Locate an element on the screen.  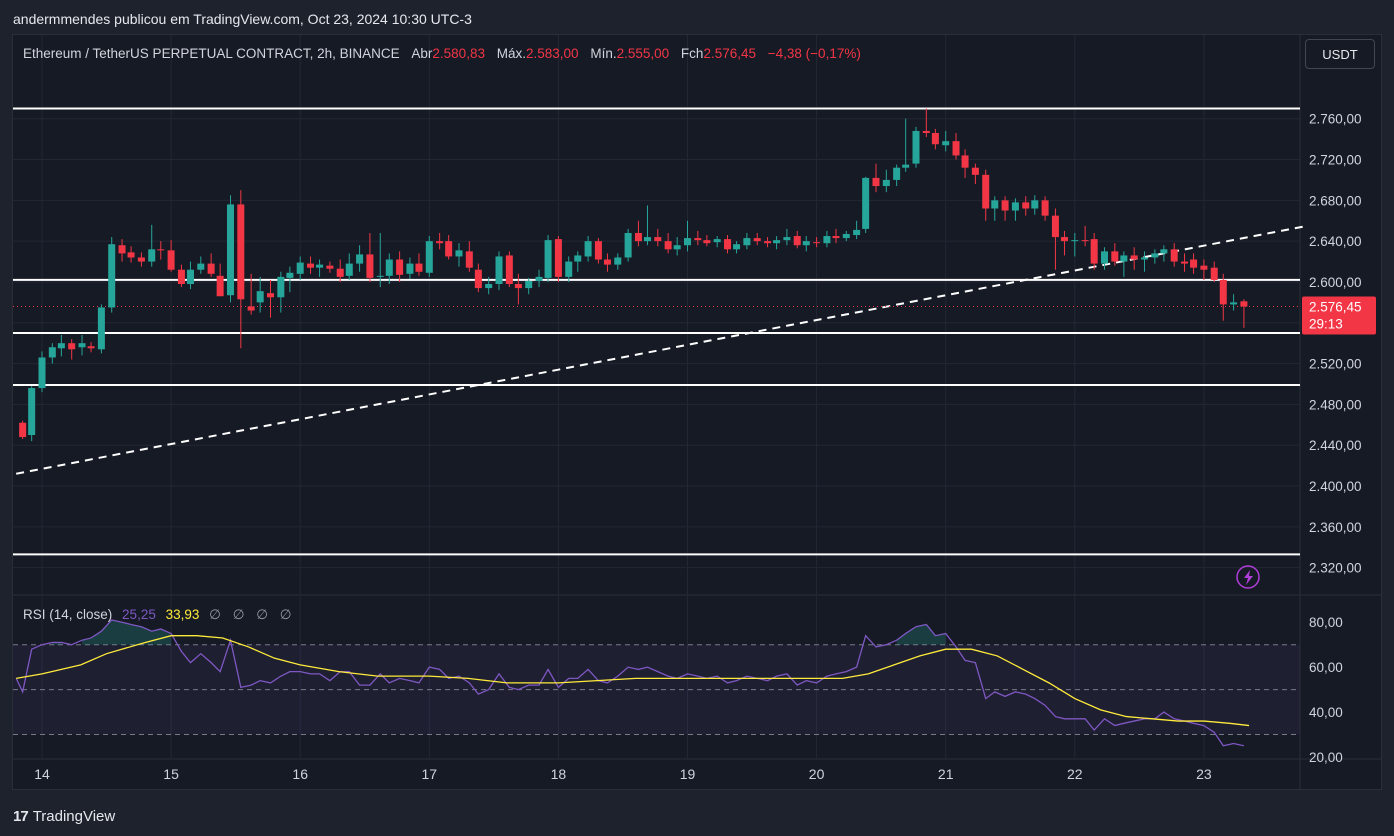
y-tick-label: 2.480,00 is located at coordinates (1335, 404).